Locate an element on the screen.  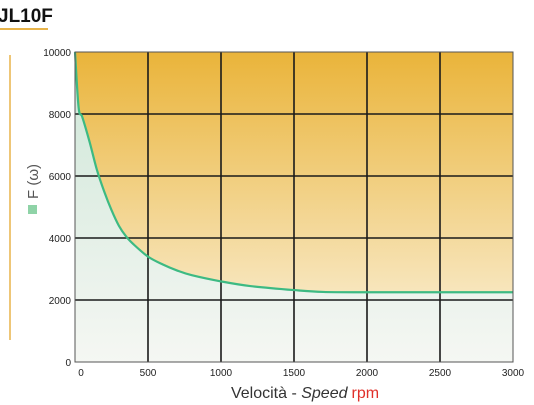
legend-square is located at coordinates (32, 209).